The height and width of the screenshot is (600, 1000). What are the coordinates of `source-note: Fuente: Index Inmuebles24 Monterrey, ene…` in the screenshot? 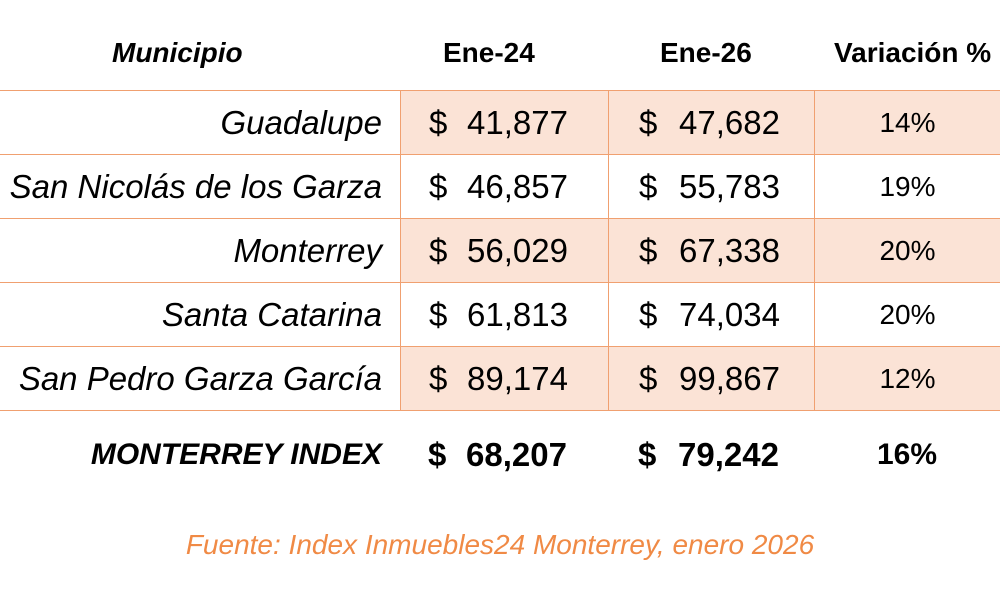 It's located at (500, 544).